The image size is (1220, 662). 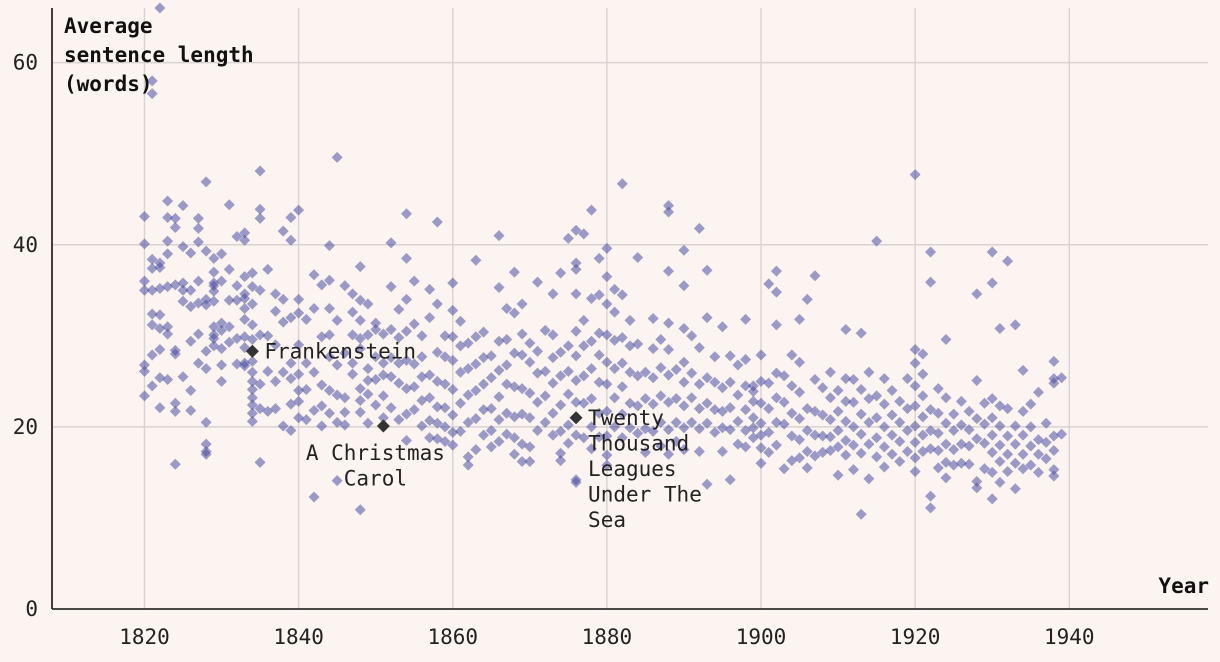 I want to click on annotation-line: Leagues, so click(x=632, y=469).